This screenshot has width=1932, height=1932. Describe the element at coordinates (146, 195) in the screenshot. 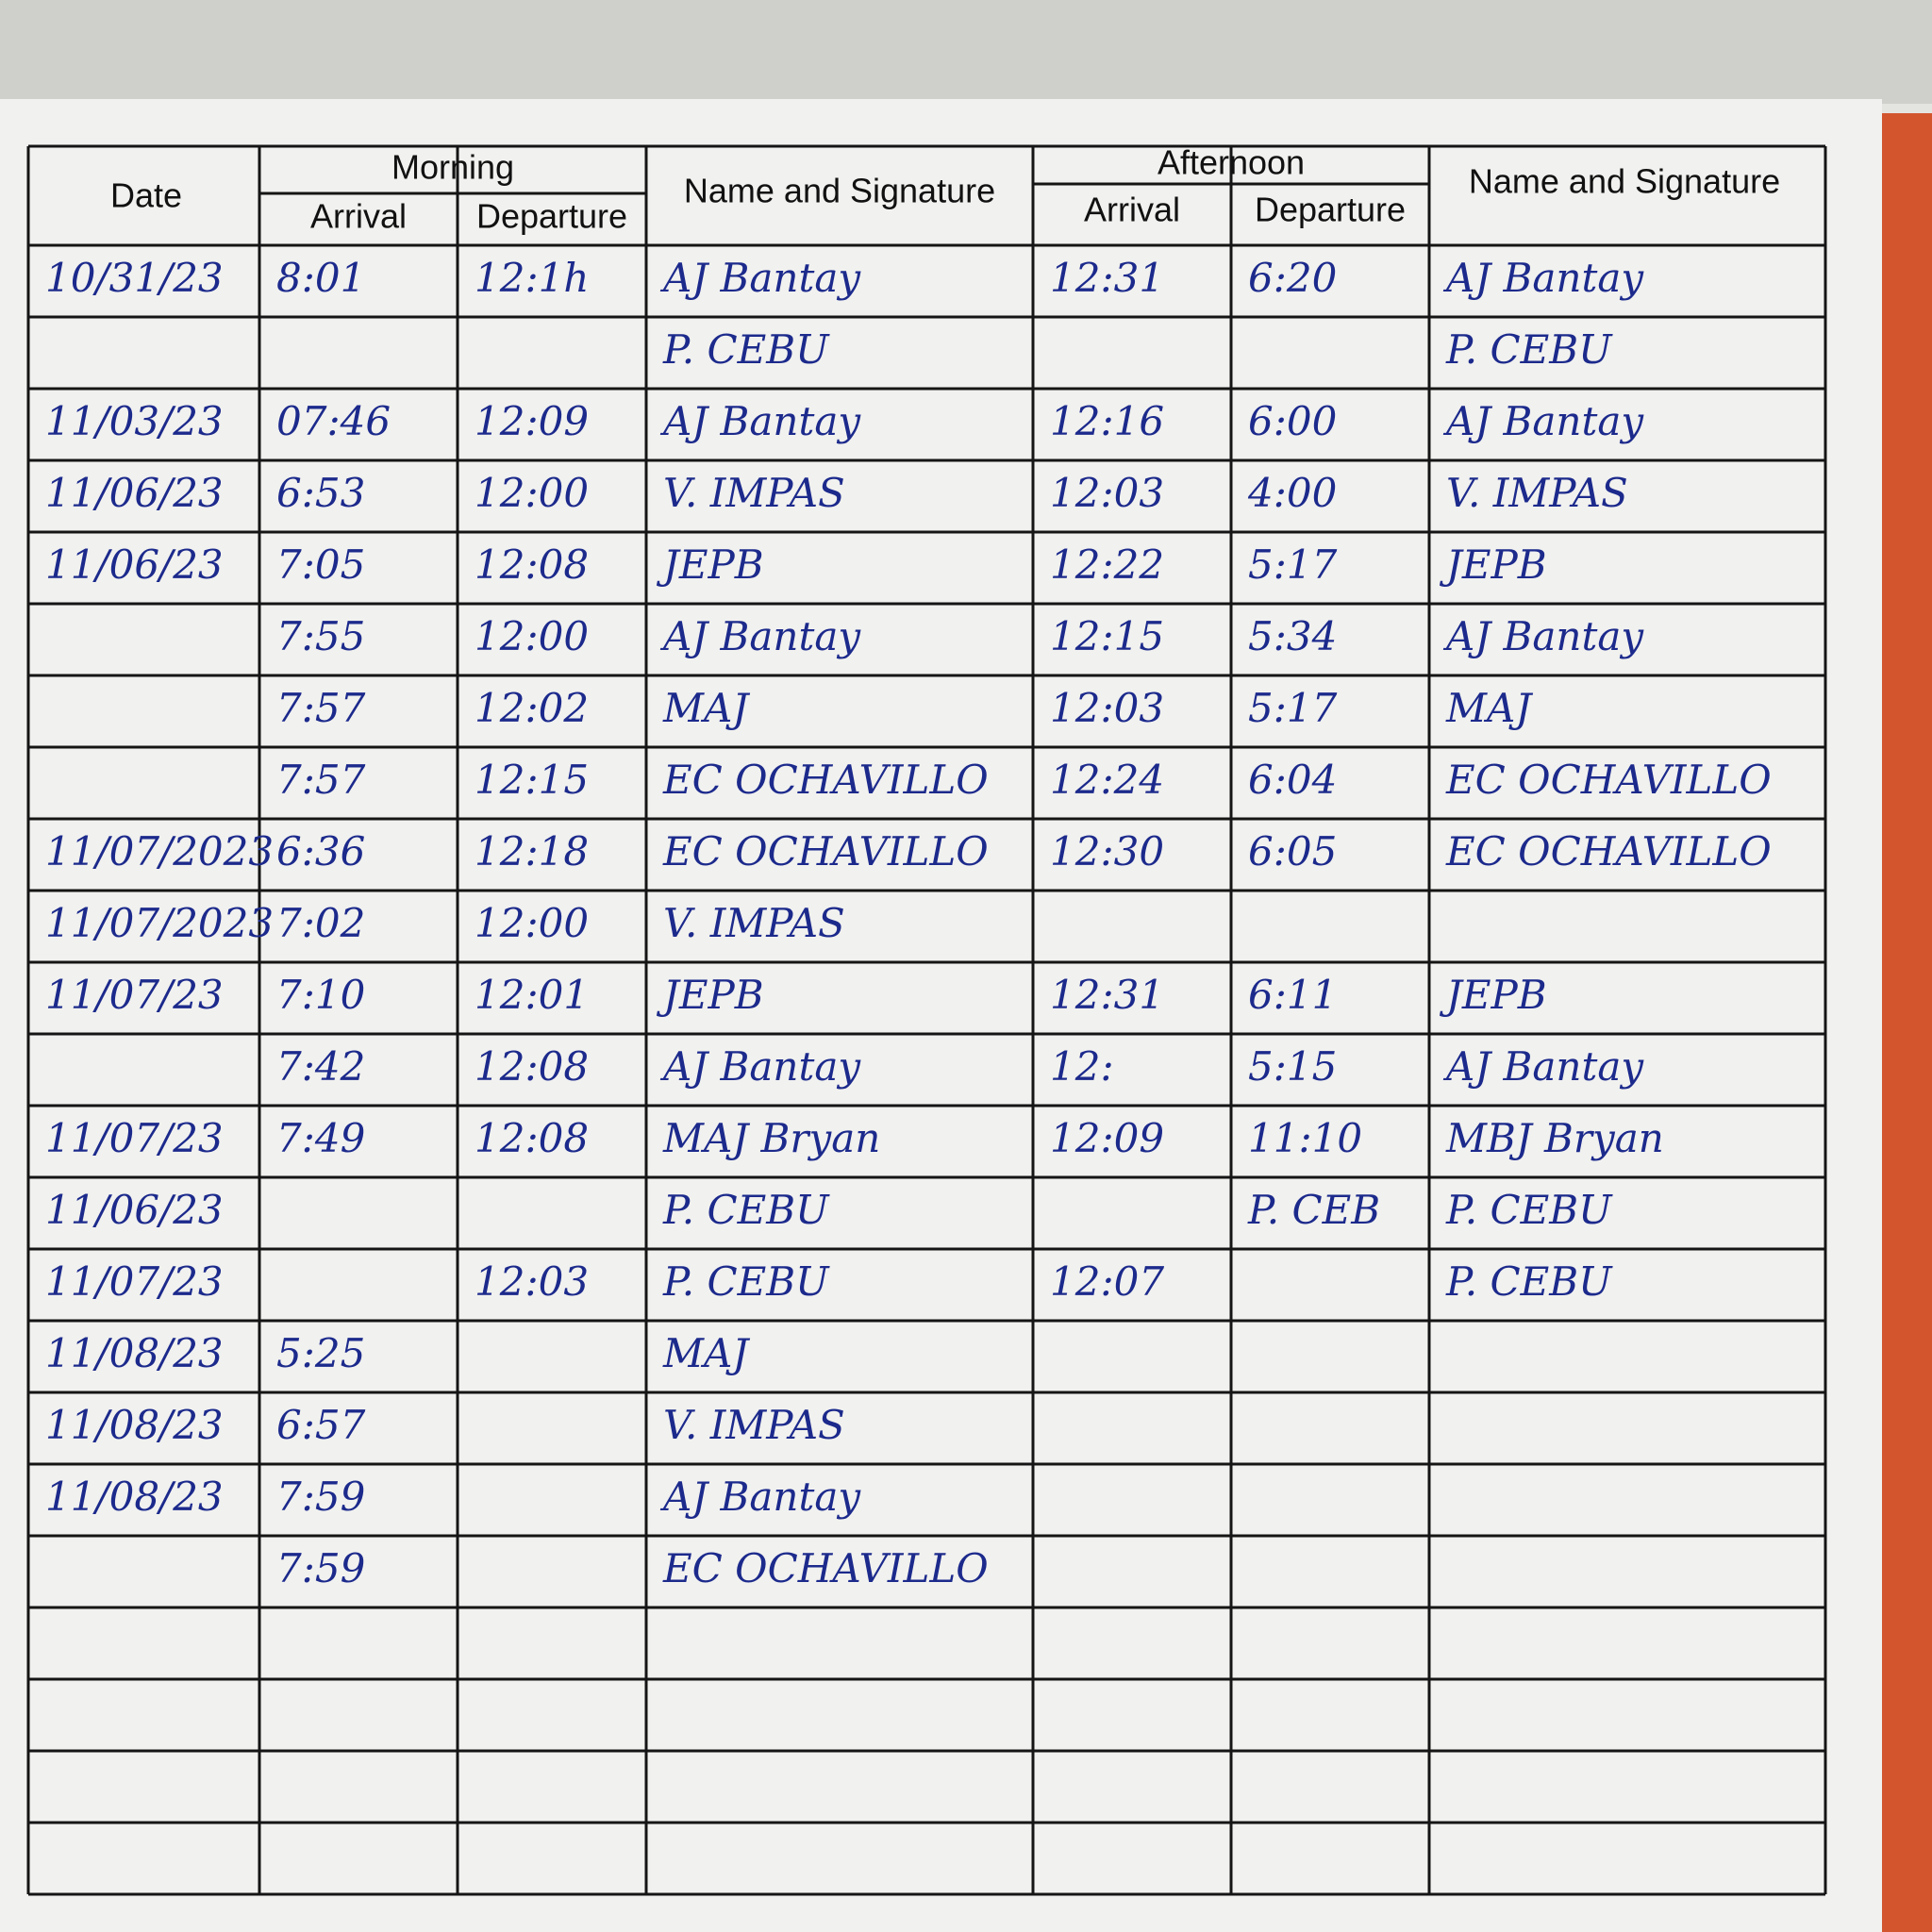

I see `header-date: Date` at that location.